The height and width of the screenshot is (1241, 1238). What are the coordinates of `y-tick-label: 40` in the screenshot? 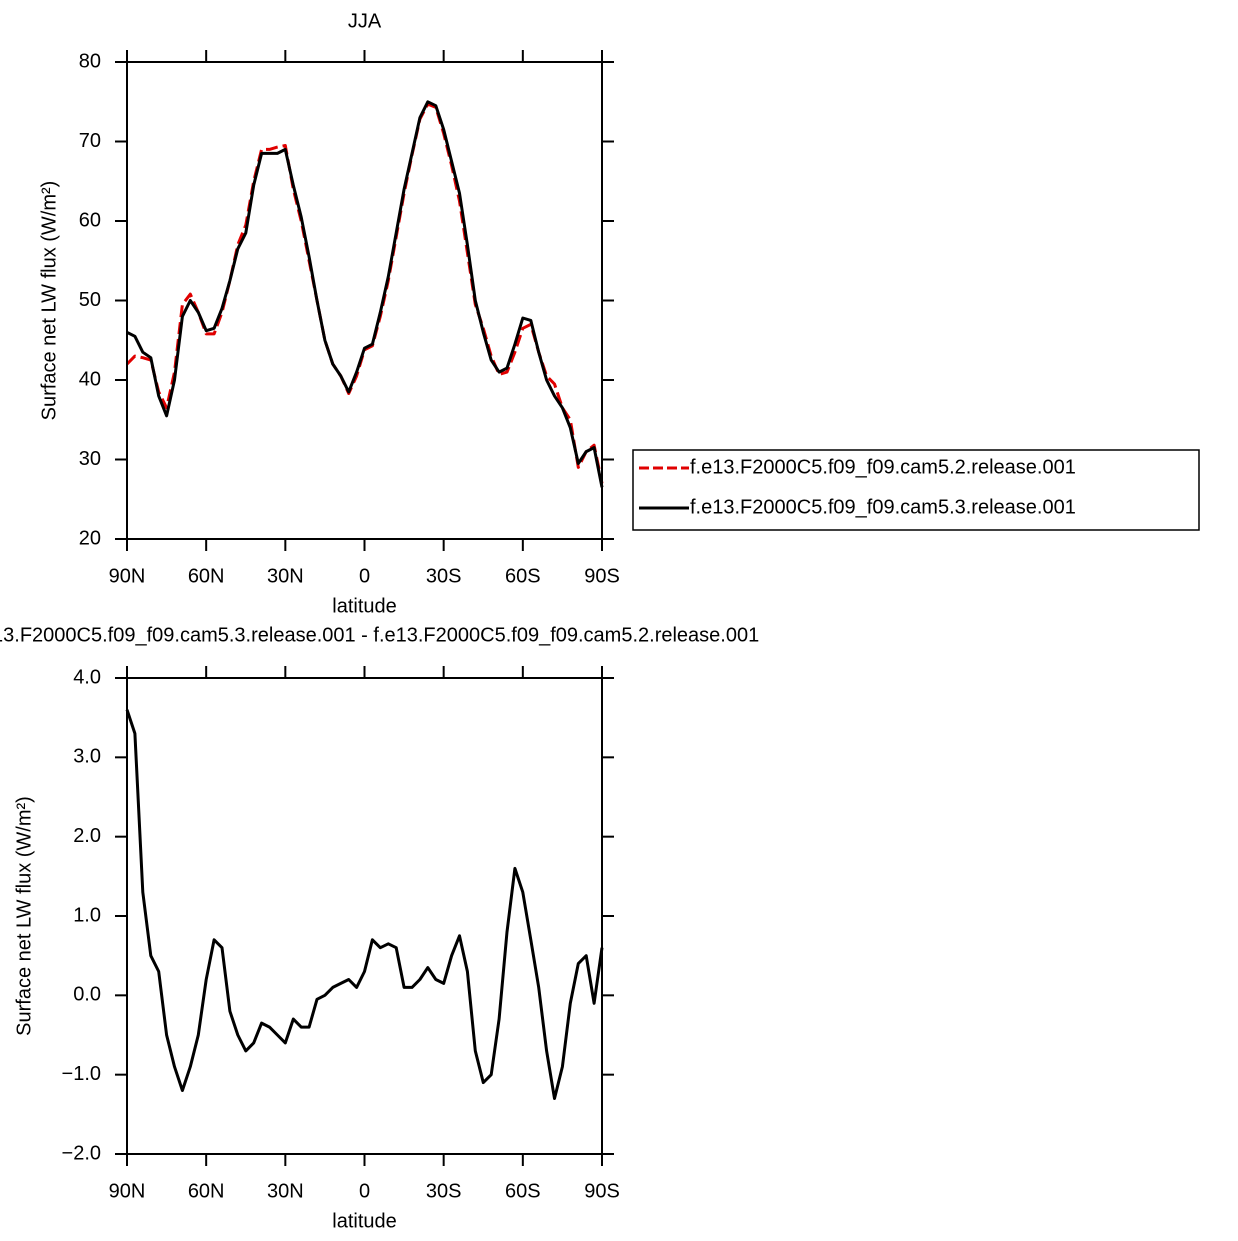 It's located at (90, 379).